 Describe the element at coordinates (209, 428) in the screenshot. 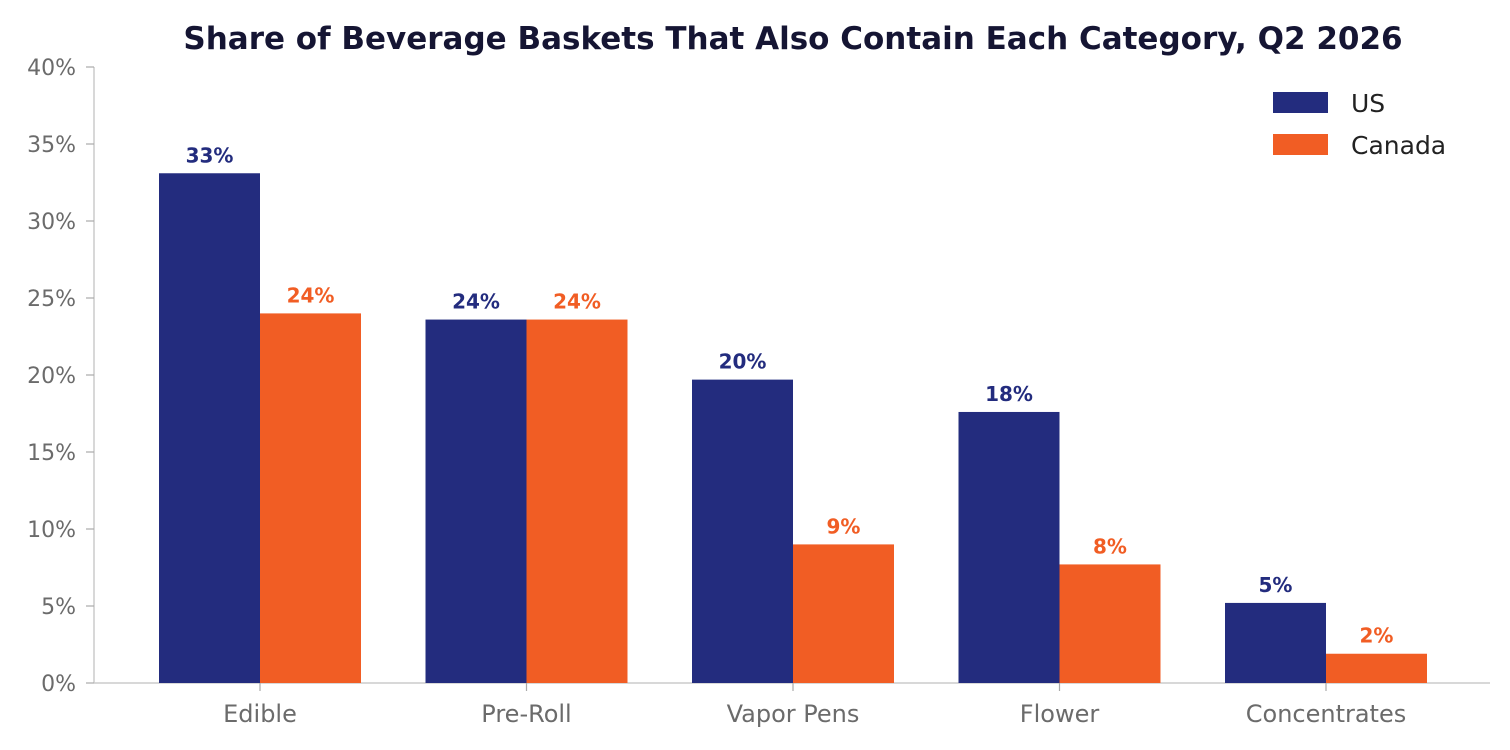

I see `bar-us-edible` at that location.